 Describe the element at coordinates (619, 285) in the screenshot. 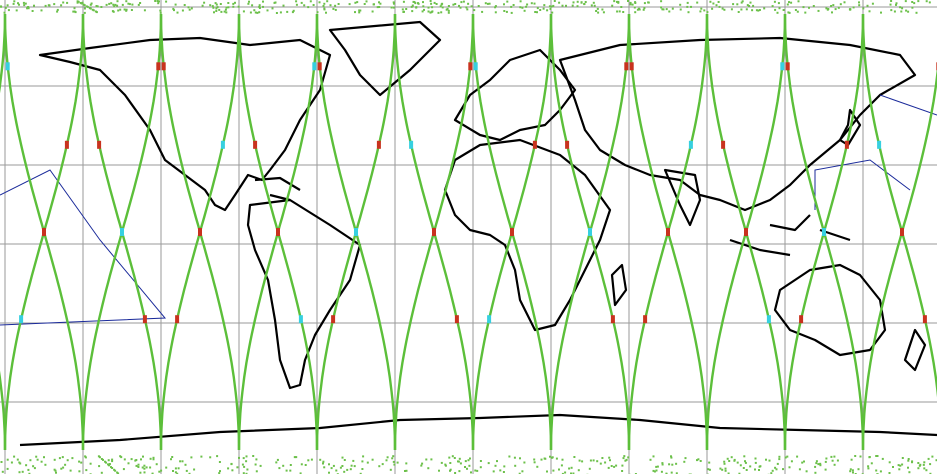

I see `madagascar` at that location.